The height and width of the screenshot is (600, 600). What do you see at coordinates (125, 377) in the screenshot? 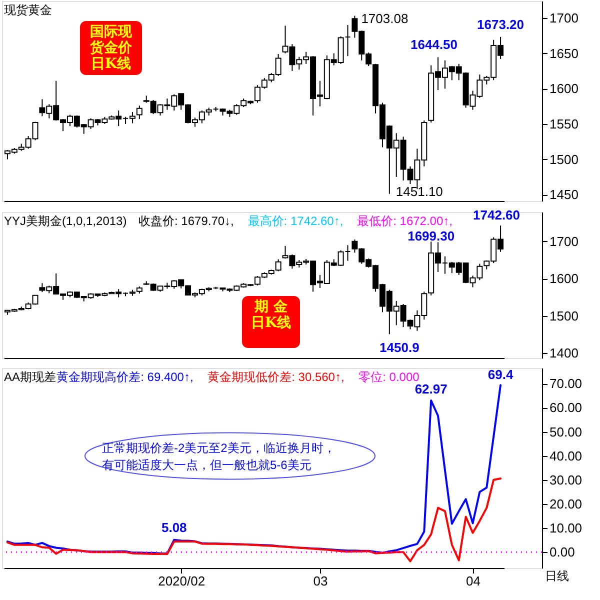
I see `text: 黄金期现高价差: 69.400↑,` at bounding box center [125, 377].